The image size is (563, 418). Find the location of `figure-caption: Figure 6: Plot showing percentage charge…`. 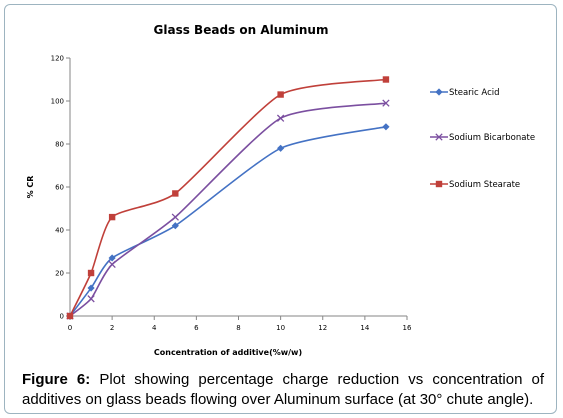

figure-caption: Figure 6: Plot showing percentage charge… is located at coordinates (283, 390).